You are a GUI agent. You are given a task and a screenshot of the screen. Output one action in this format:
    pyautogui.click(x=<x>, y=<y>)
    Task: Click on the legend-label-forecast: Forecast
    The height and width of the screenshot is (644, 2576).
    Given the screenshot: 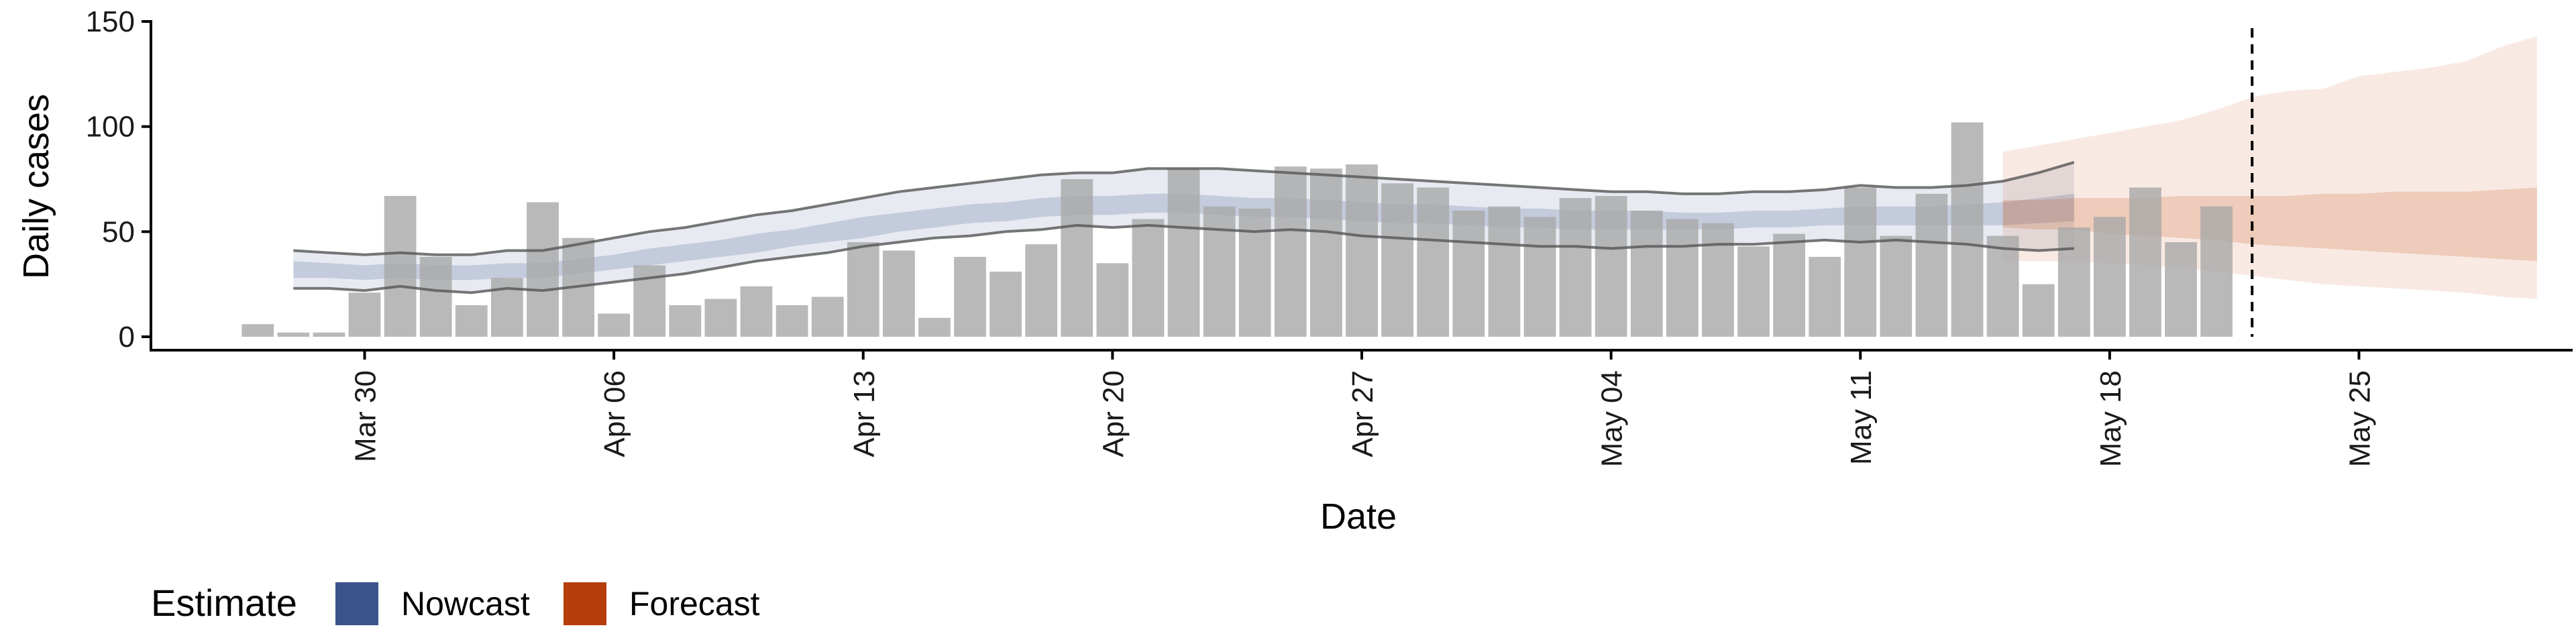 What is the action you would take?
    pyautogui.click(x=694, y=604)
    